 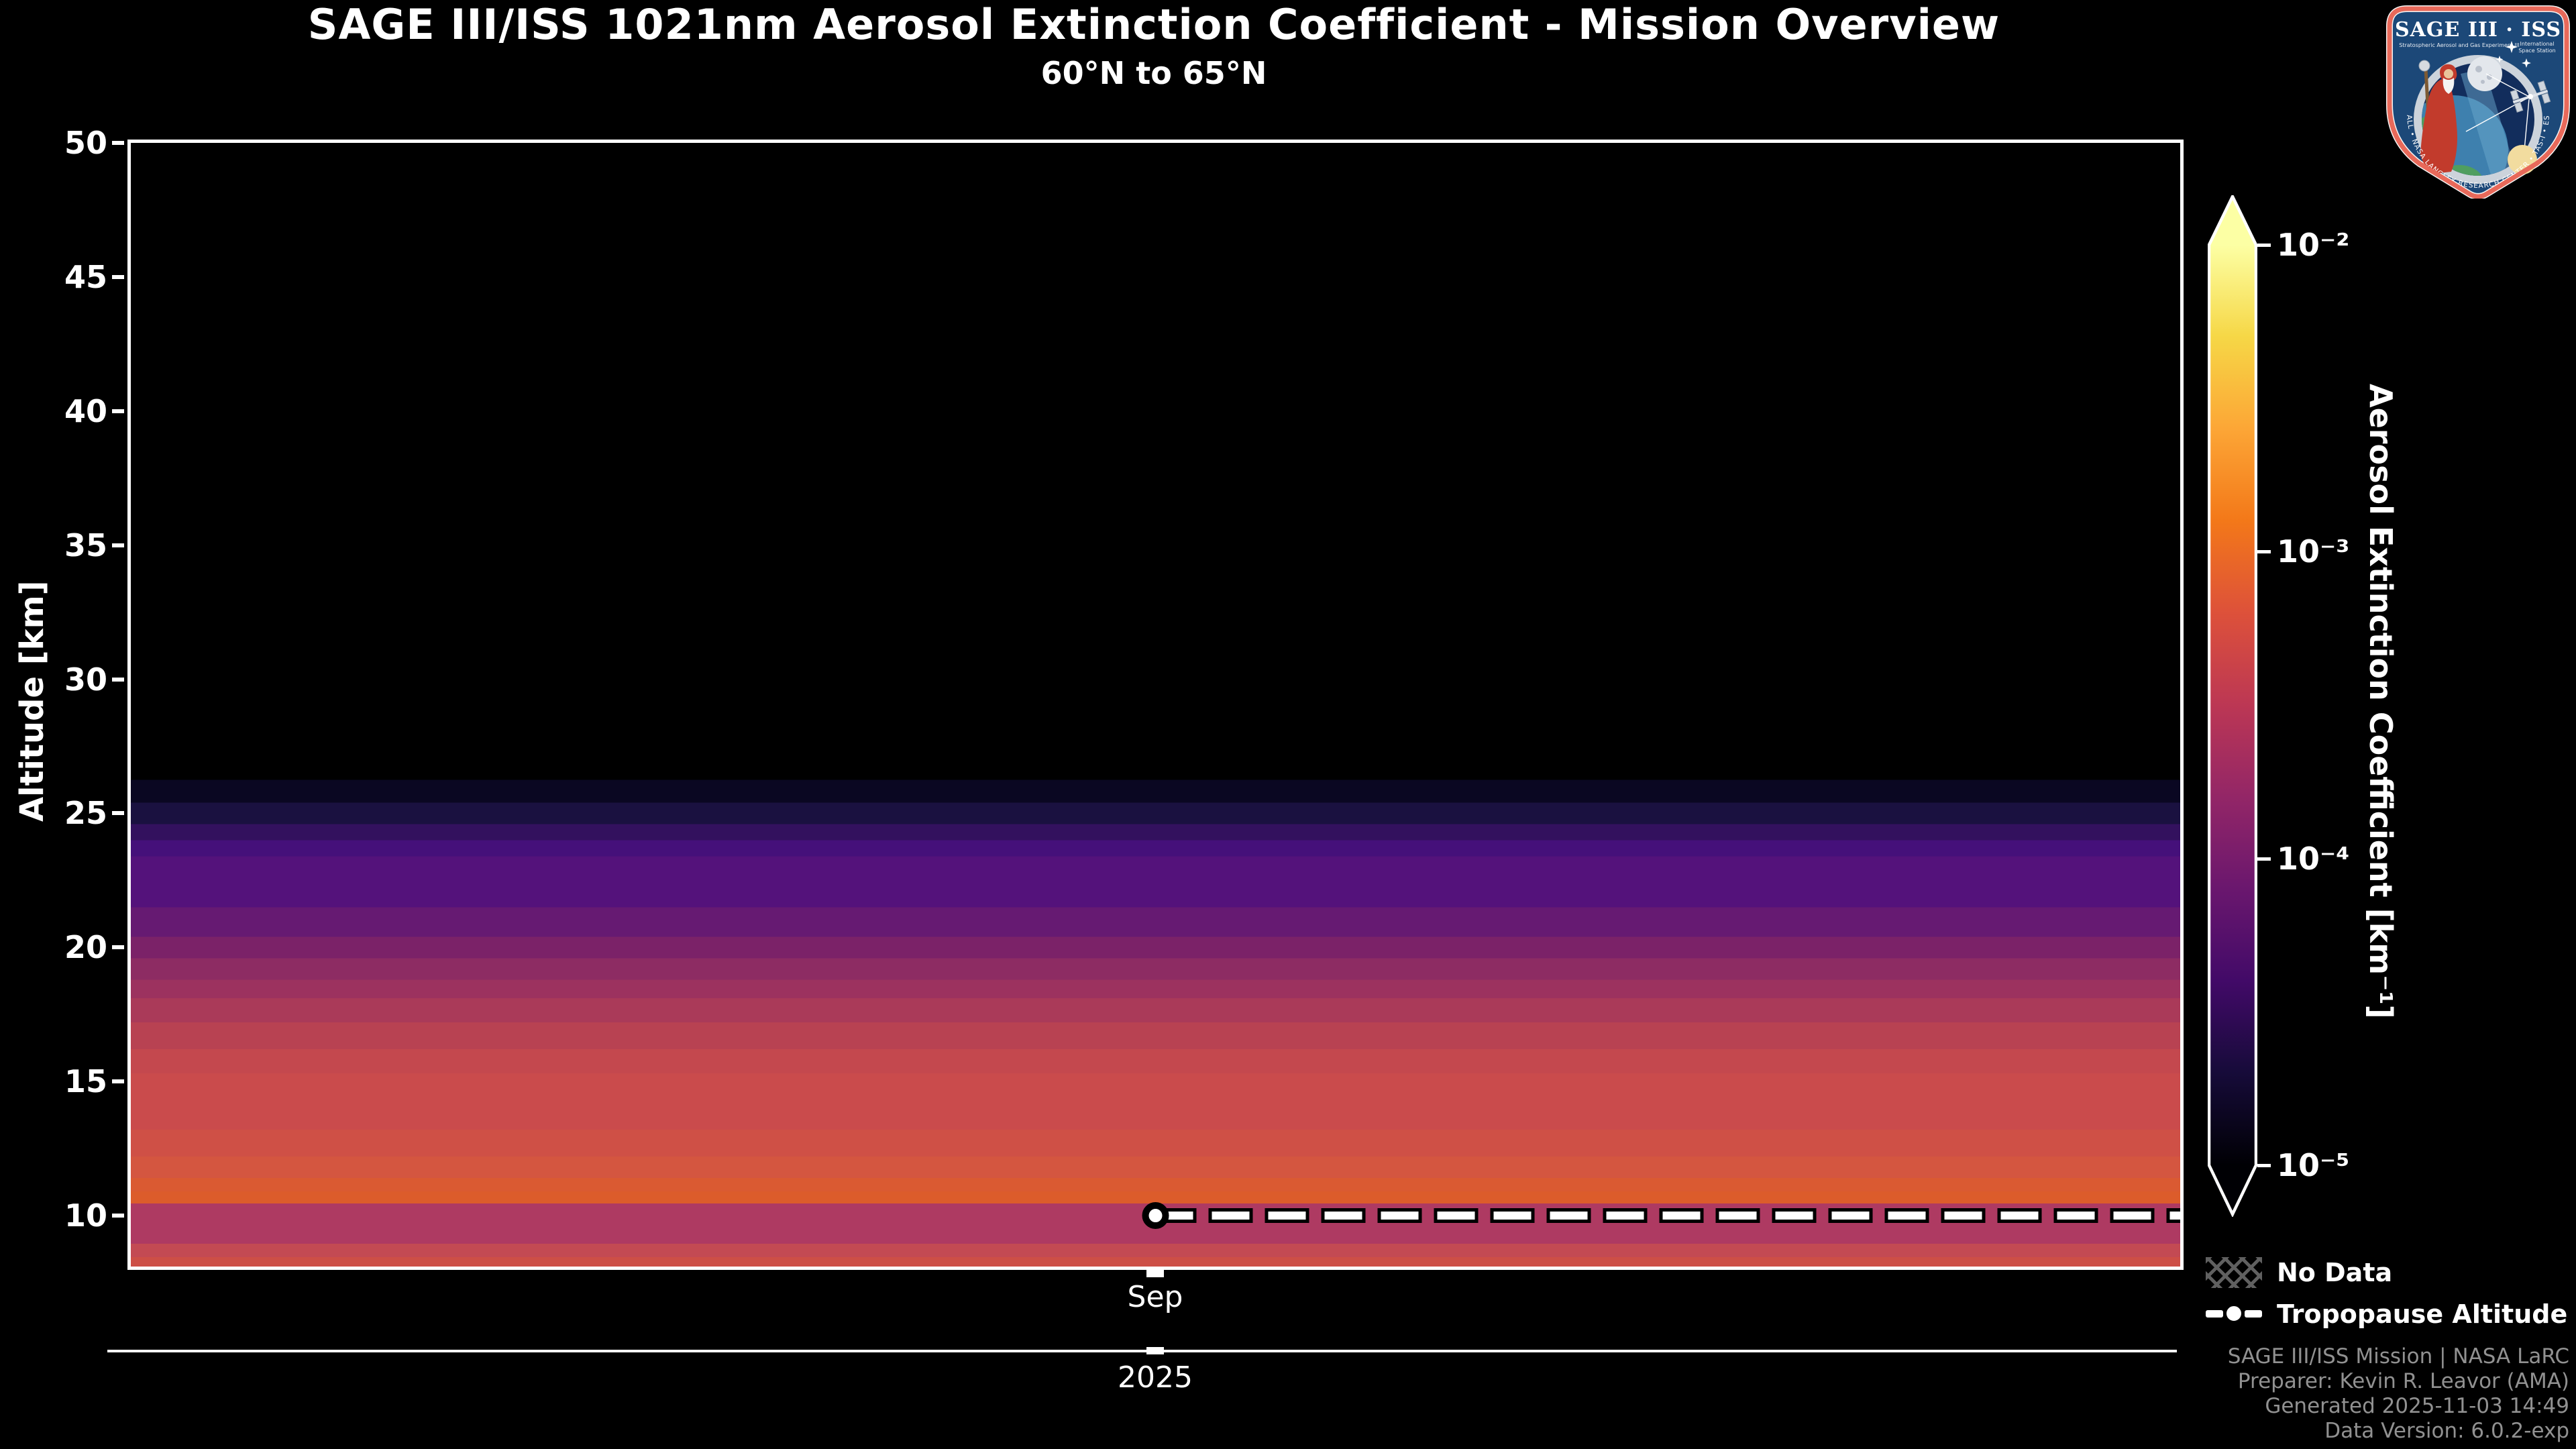 What do you see at coordinates (1155, 1350) in the screenshot?
I see `year-tick-mark` at bounding box center [1155, 1350].